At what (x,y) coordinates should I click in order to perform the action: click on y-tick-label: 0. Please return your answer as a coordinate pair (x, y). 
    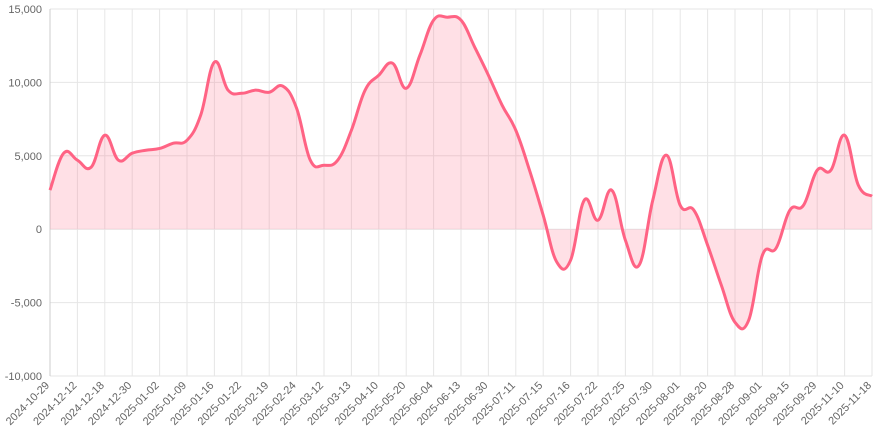
    Looking at the image, I should click on (39, 230).